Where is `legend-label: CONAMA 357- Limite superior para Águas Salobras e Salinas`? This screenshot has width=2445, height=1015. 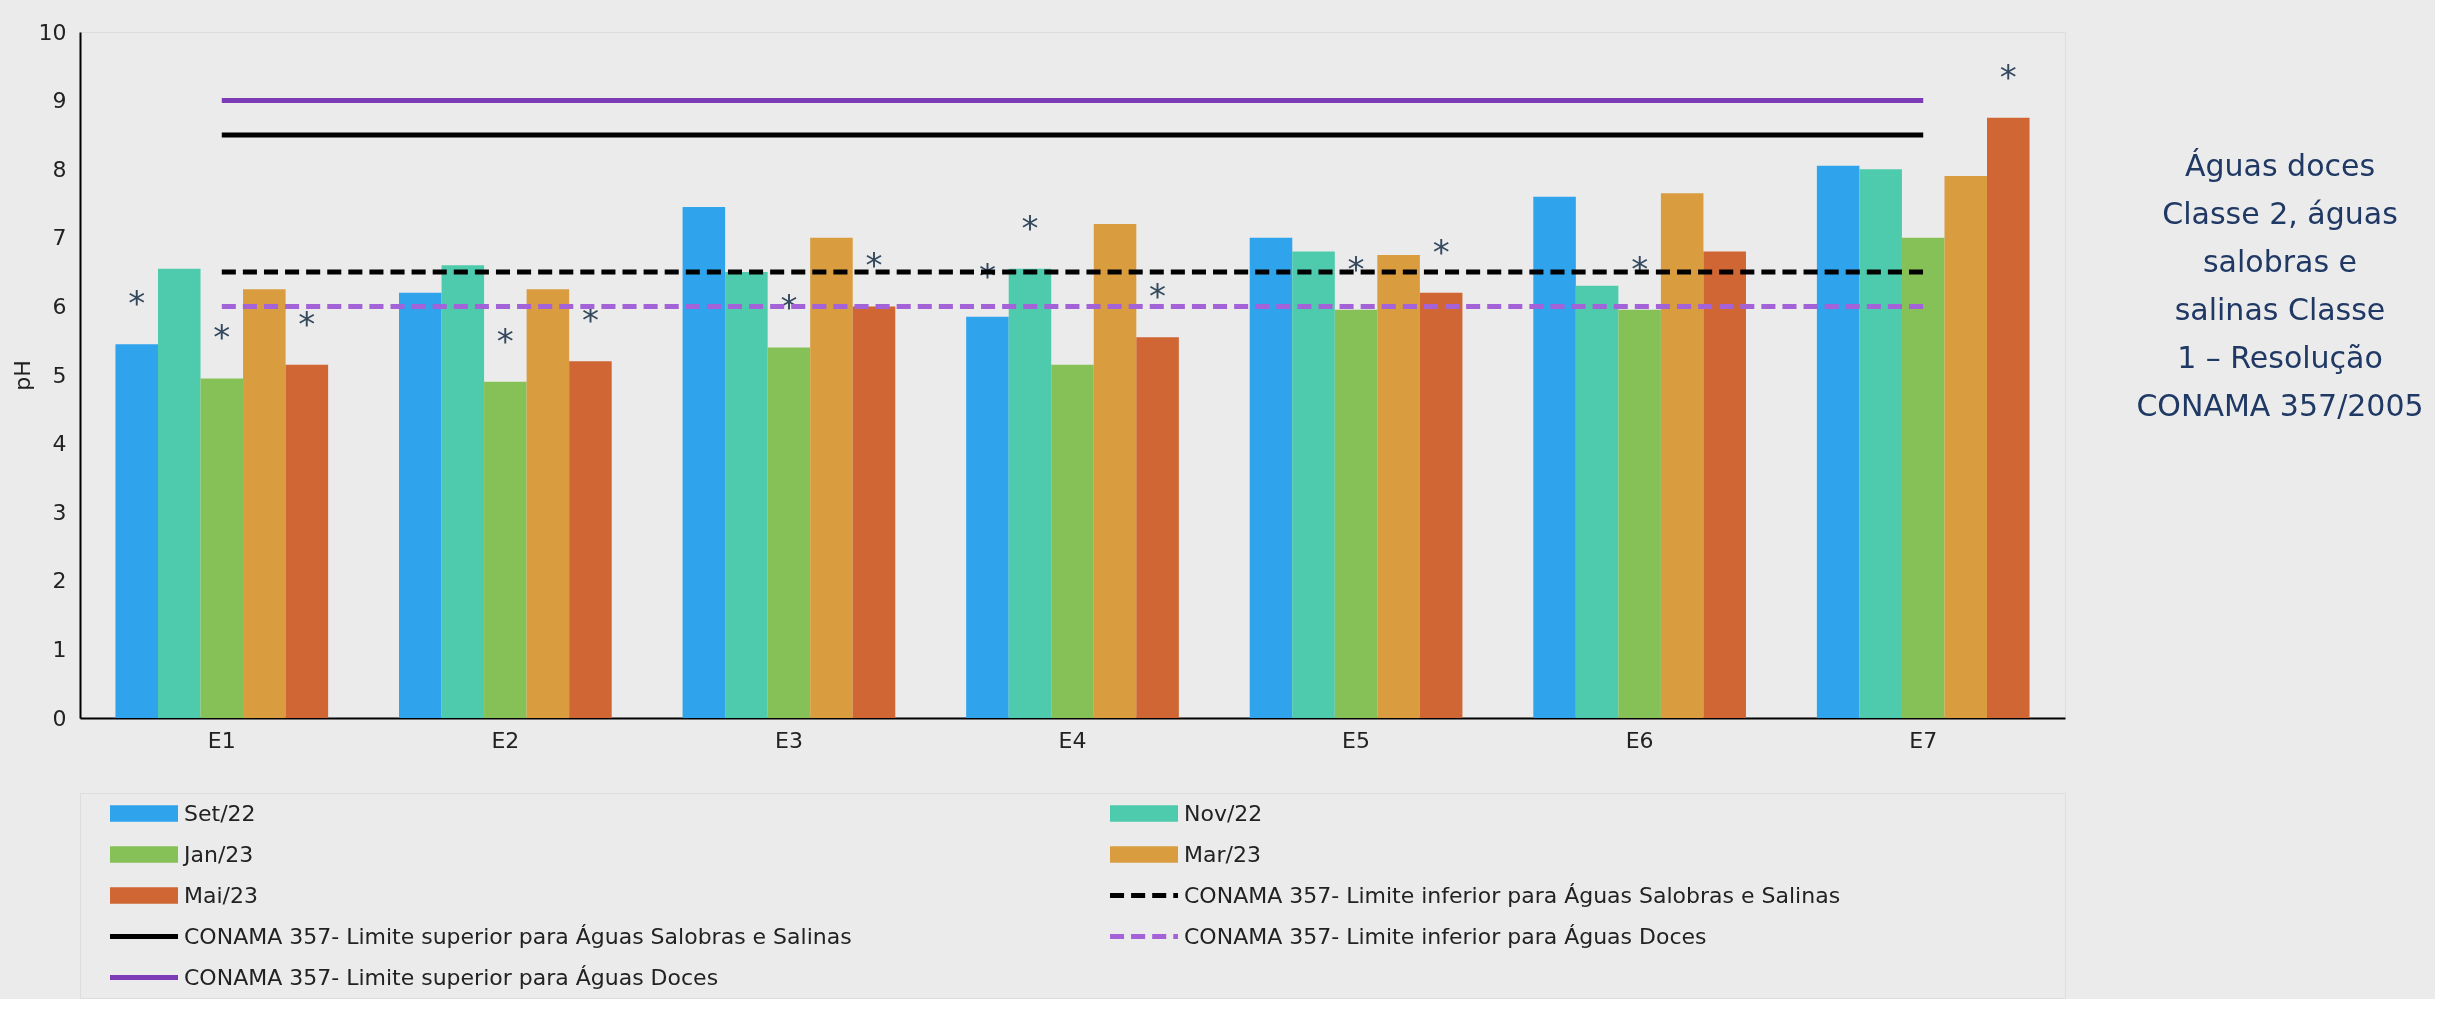 legend-label: CONAMA 357- Limite superior para Águas Salobras e Salinas is located at coordinates (518, 936).